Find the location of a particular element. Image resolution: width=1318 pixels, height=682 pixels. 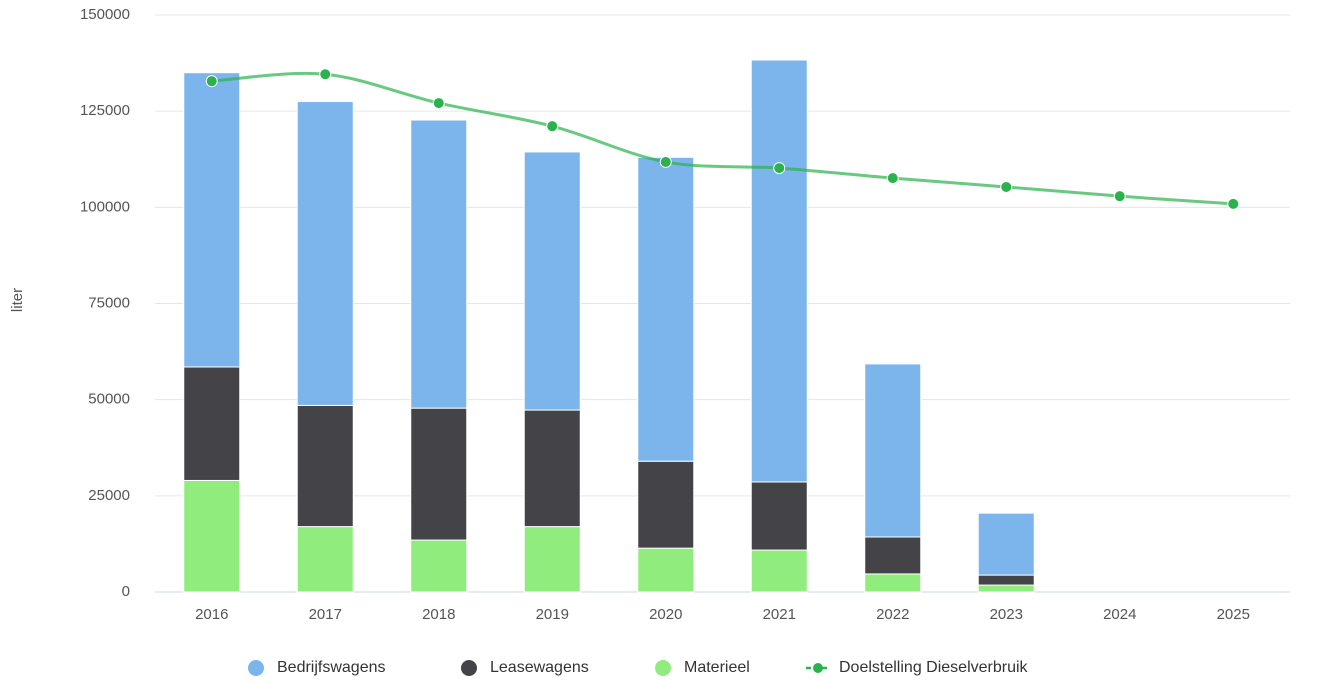

x-tick-label: 2025 is located at coordinates (1233, 614).